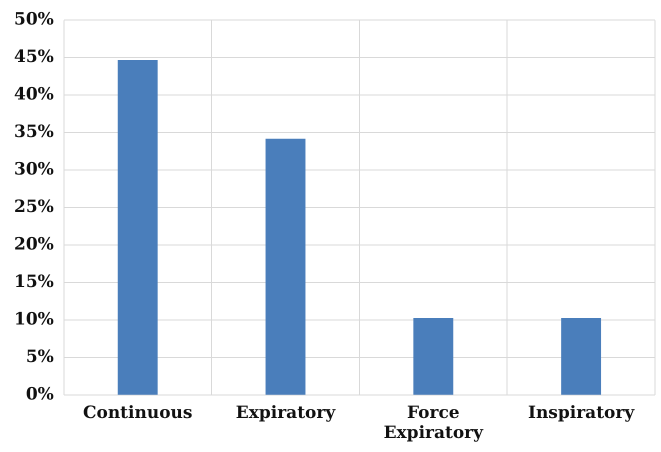 This screenshot has height=452, width=661. I want to click on y-tick-label: 15%, so click(34, 282).